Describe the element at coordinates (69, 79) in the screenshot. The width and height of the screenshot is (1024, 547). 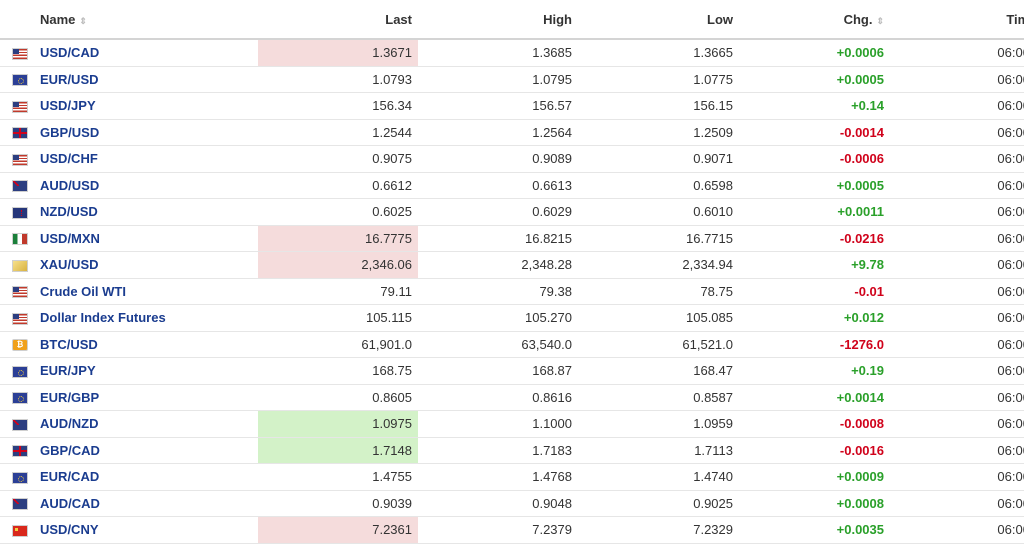
I see `instrument-link: EUR/USD` at that location.